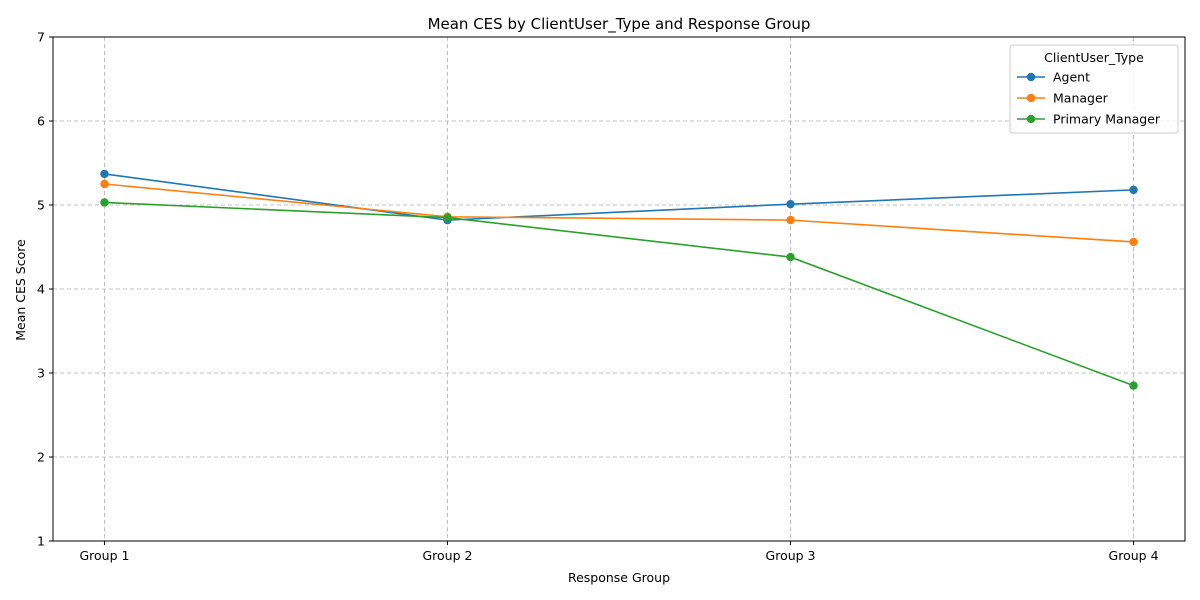 Image resolution: width=1200 pixels, height=600 pixels. What do you see at coordinates (1071, 77) in the screenshot?
I see `legend-label: Agent` at bounding box center [1071, 77].